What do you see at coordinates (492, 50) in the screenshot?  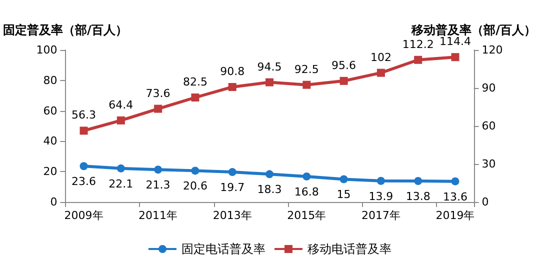 I see `y2-tick-label: 120` at bounding box center [492, 50].